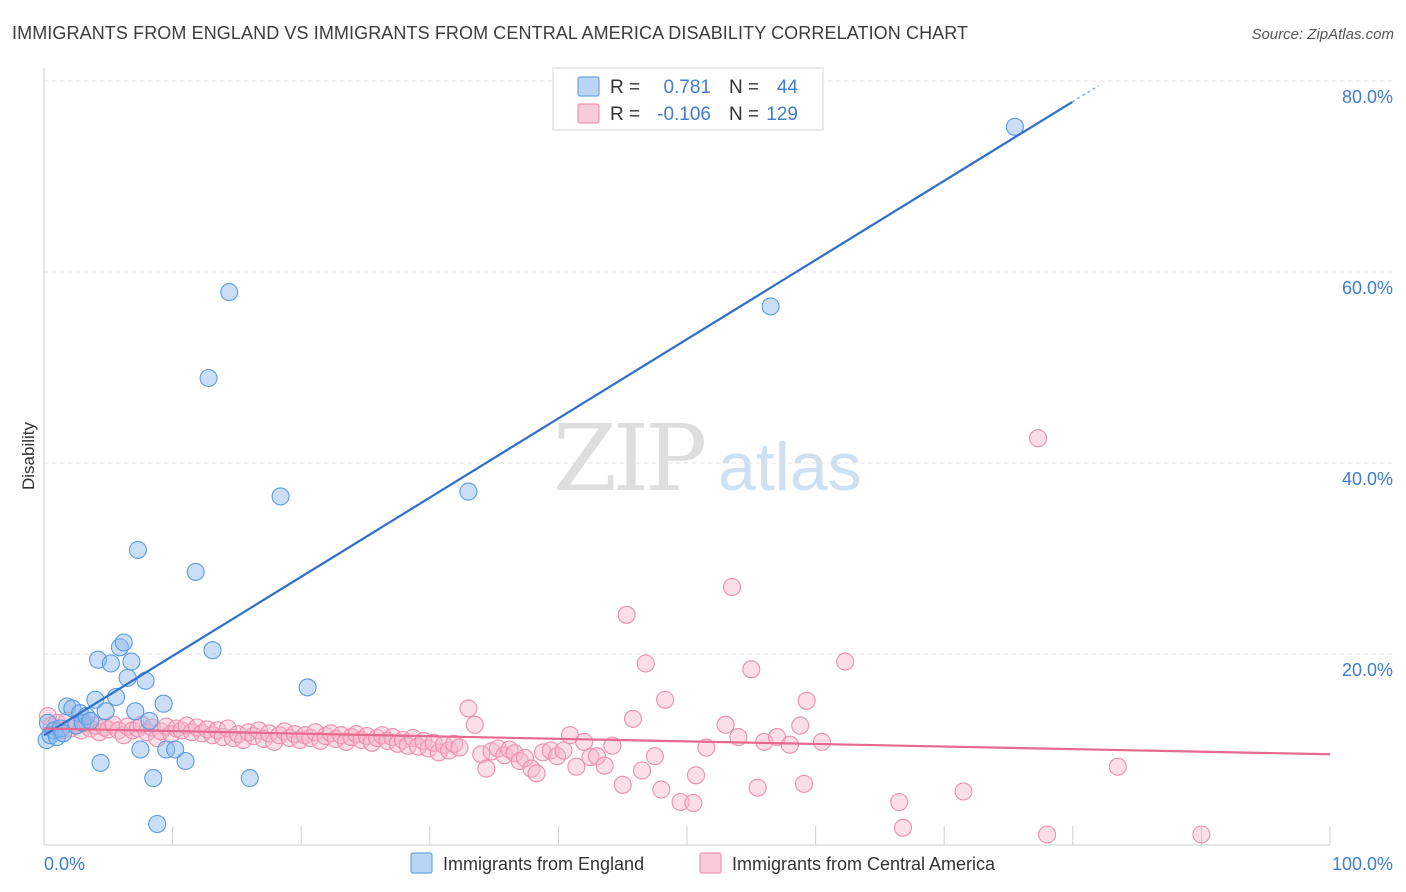 Image resolution: width=1406 pixels, height=892 pixels. What do you see at coordinates (543, 864) in the screenshot?
I see `bottom-legend-label-england: Immigrants from England` at bounding box center [543, 864].